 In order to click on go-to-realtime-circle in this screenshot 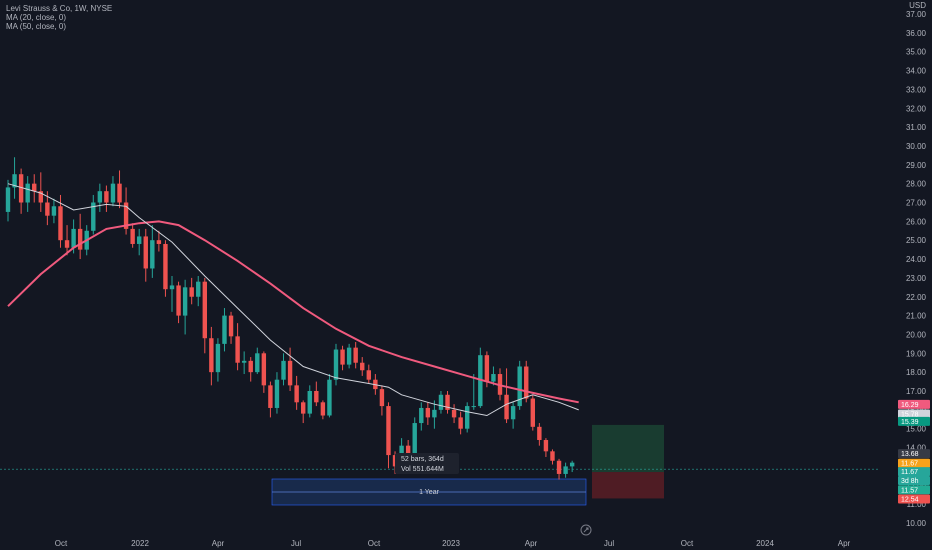, I will do `click(586, 530)`.